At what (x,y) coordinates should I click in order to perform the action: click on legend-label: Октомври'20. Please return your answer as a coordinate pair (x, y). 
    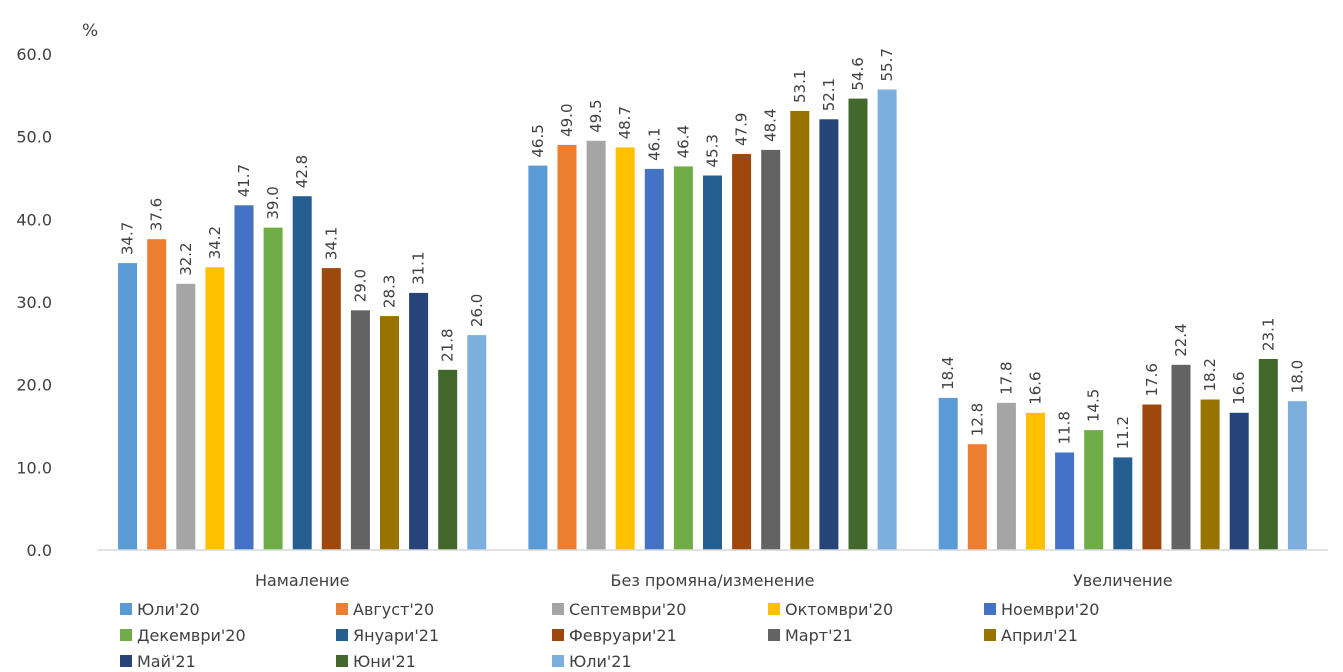
    Looking at the image, I should click on (839, 609).